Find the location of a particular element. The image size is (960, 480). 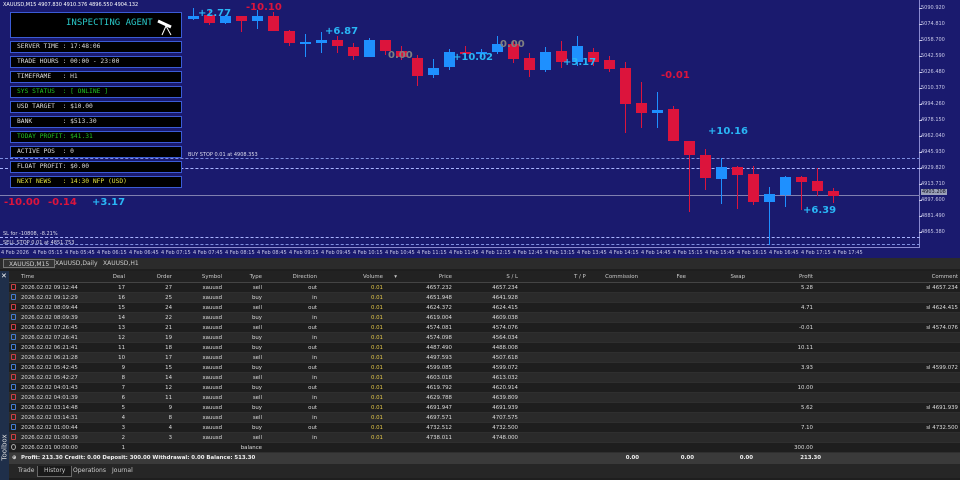

panel-row: ACTIVE POS : 0 is located at coordinates (96, 152).